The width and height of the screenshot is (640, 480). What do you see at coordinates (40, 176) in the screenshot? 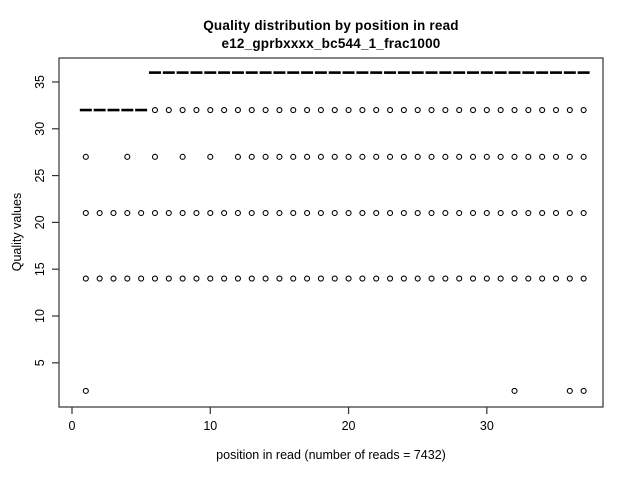
I see `y-tick-label: 25` at bounding box center [40, 176].